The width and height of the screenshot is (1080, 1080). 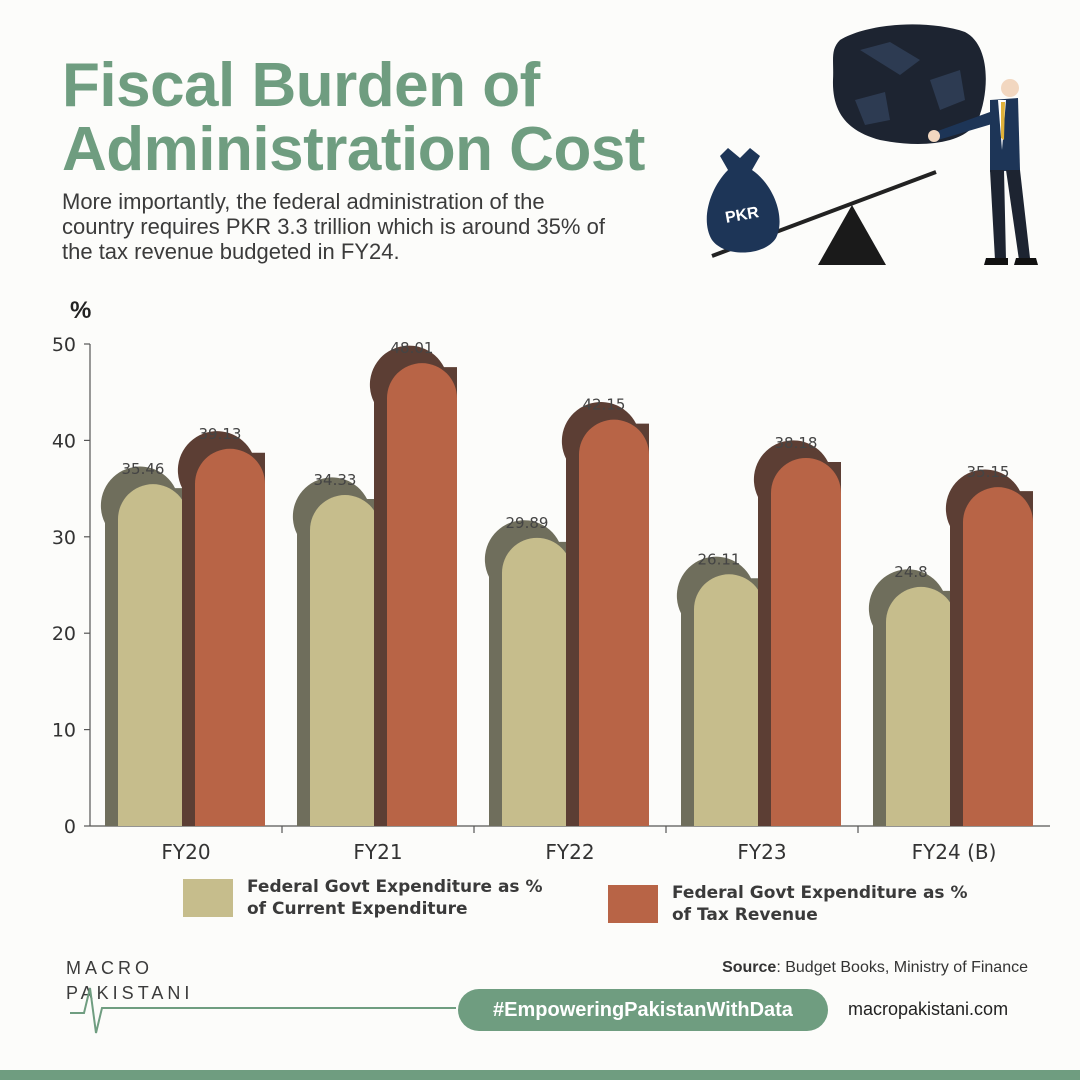 I want to click on data-label: 48.01, so click(x=412, y=348).